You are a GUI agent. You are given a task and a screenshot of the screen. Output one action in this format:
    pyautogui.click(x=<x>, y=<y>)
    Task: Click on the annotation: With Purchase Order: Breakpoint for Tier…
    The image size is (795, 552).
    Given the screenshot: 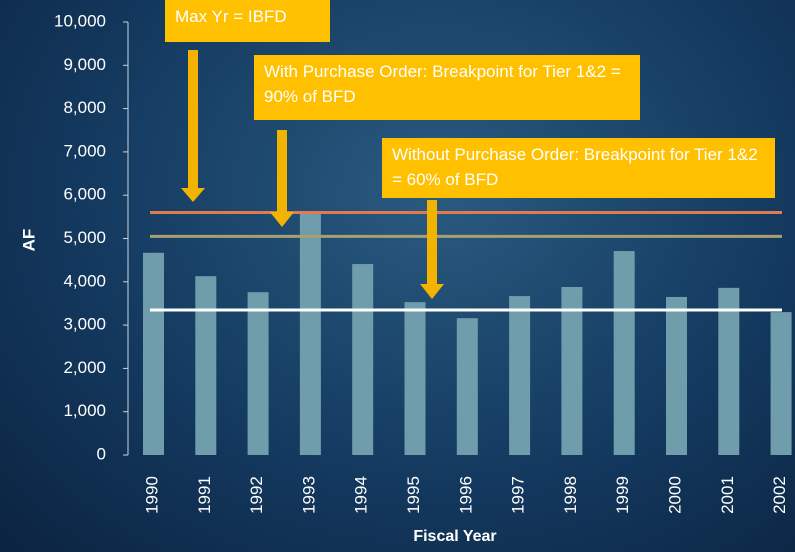 What is the action you would take?
    pyautogui.click(x=447, y=87)
    